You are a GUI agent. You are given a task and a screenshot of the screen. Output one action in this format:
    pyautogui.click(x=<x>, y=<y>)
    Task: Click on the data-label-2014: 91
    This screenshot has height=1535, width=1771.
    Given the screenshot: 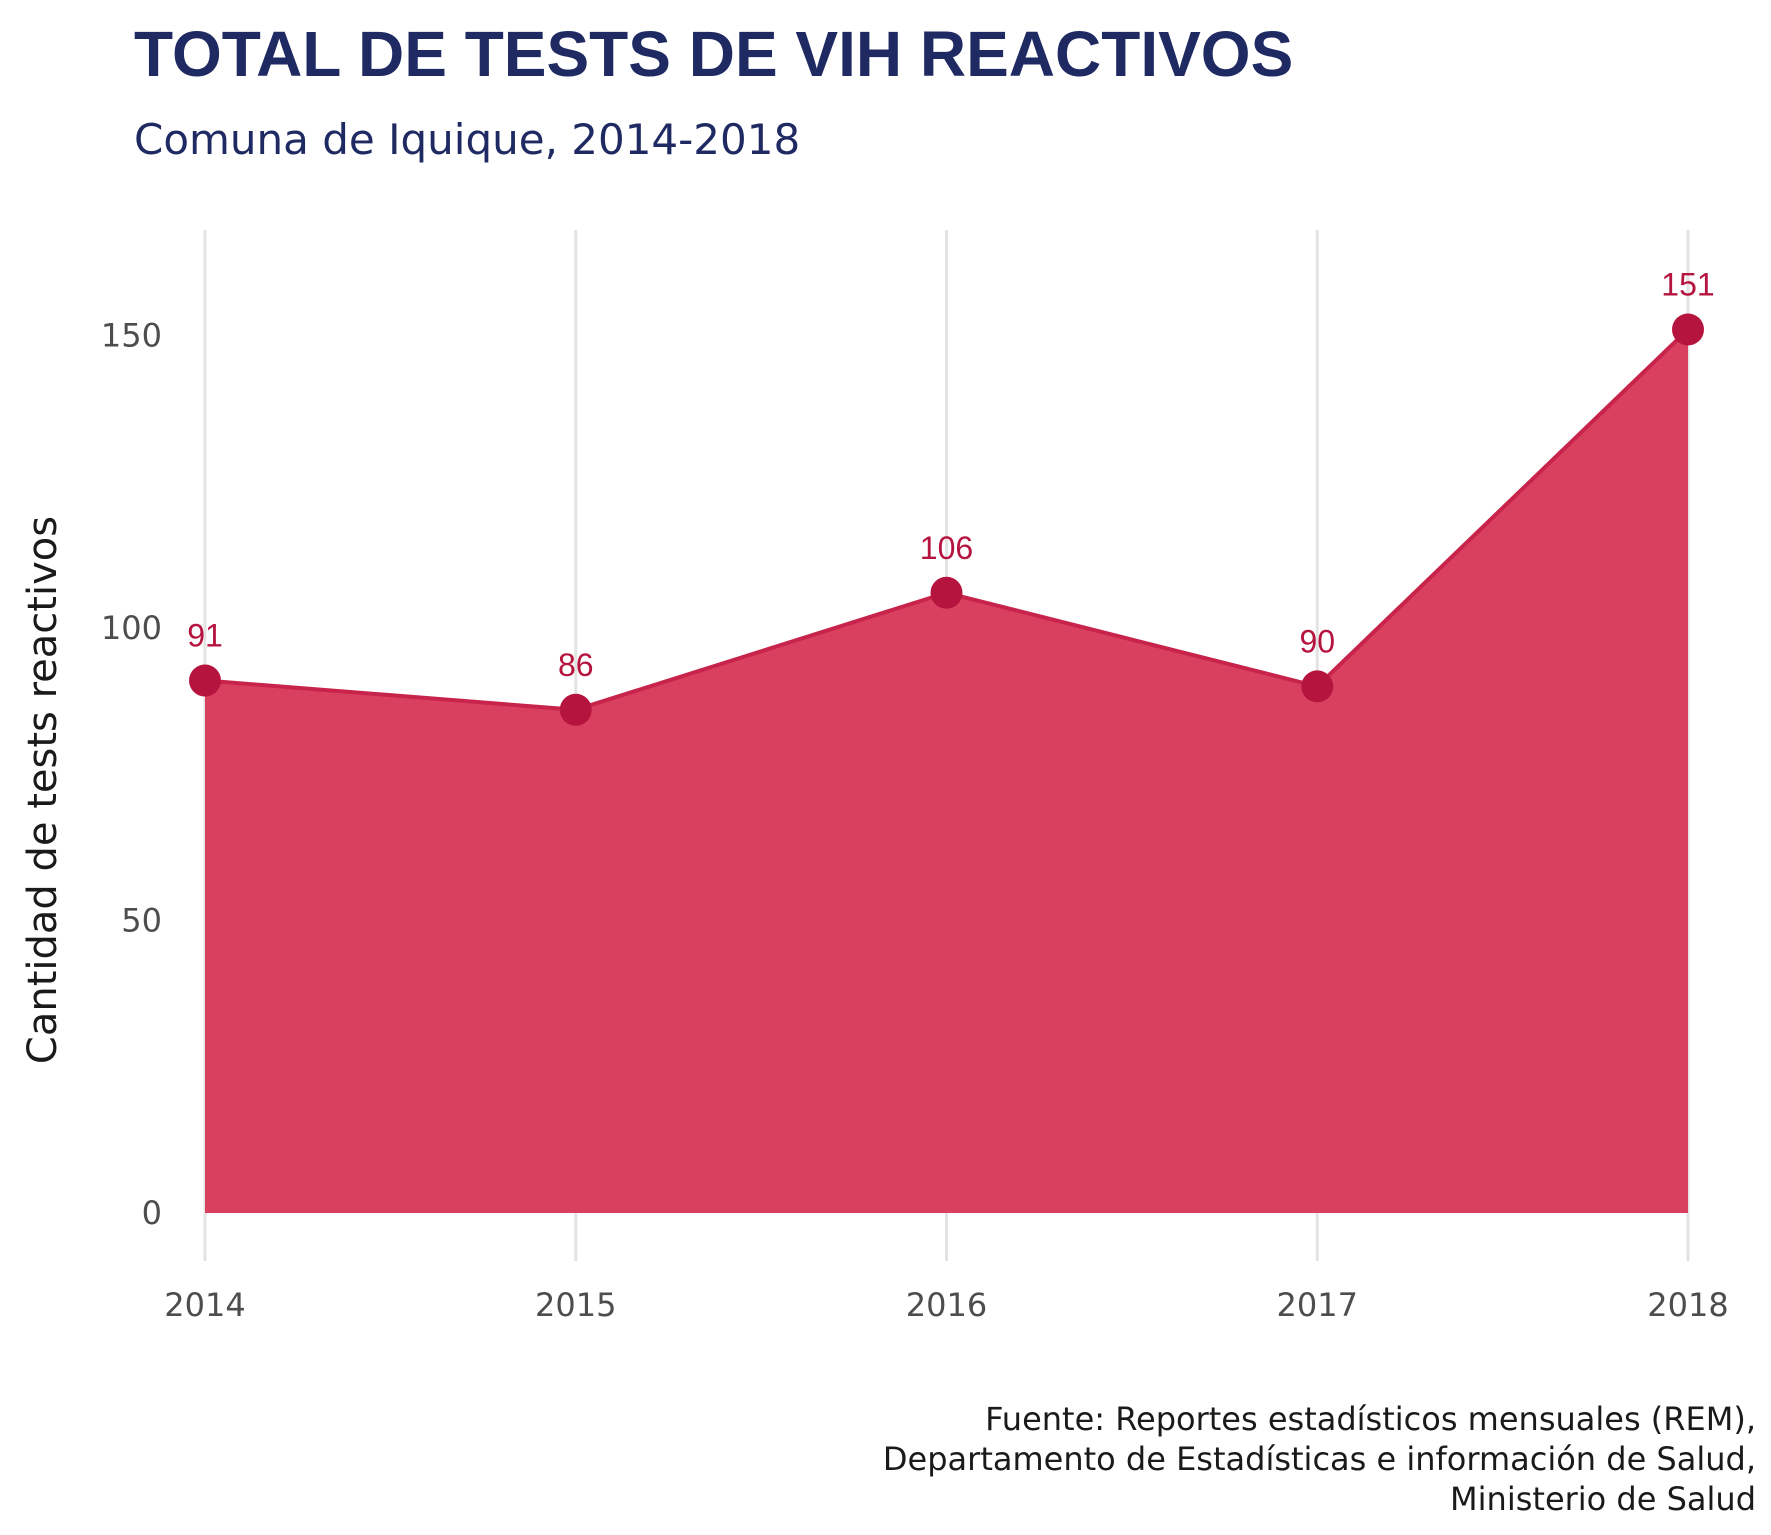 What is the action you would take?
    pyautogui.click(x=205, y=636)
    